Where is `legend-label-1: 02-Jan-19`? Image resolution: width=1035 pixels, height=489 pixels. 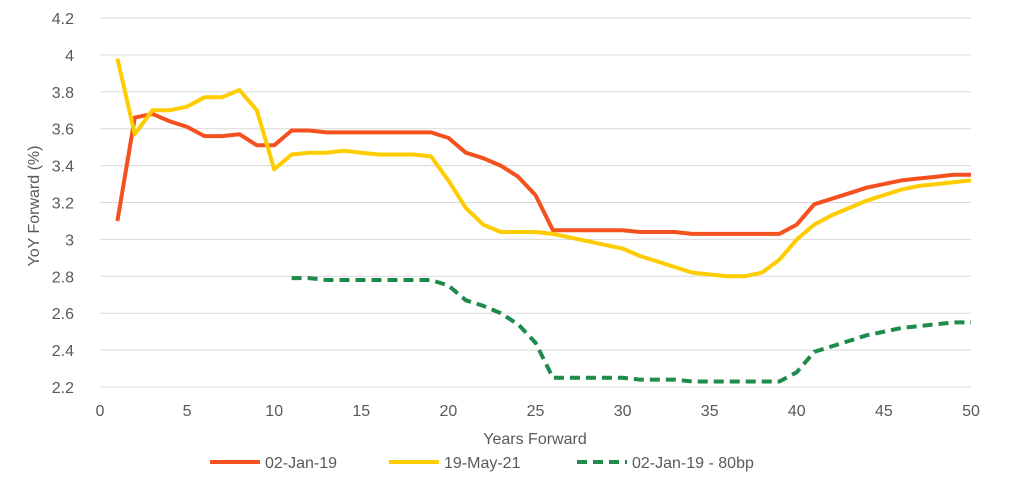
legend-label-1: 02-Jan-19 is located at coordinates (301, 463).